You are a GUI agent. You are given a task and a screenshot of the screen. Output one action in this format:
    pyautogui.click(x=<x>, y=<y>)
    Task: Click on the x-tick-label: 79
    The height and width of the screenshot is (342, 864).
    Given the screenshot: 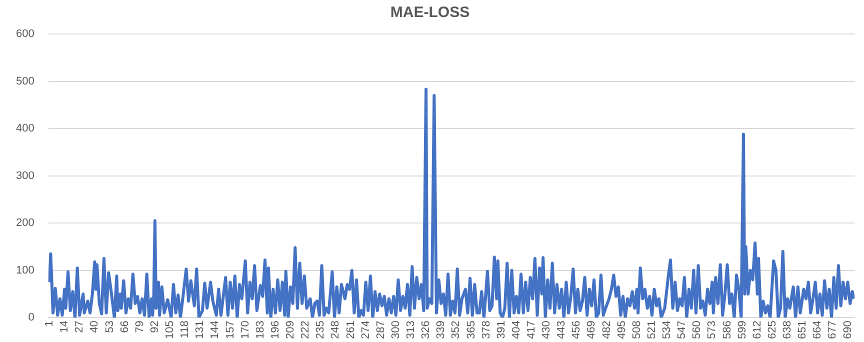 What is the action you would take?
    pyautogui.click(x=140, y=326)
    